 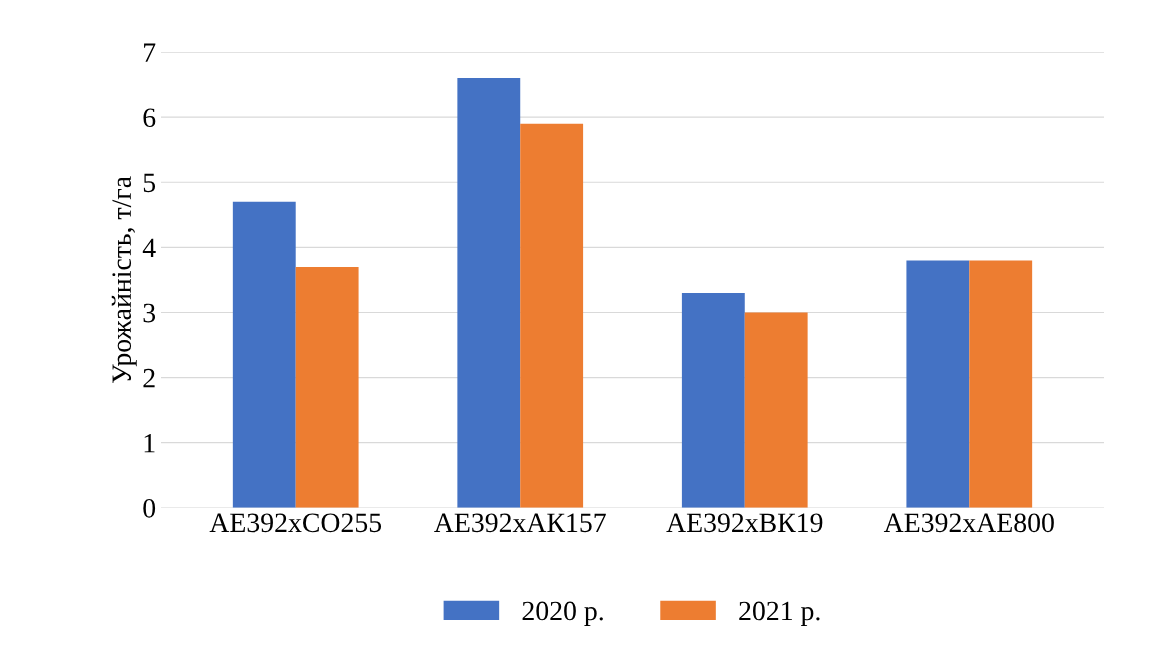 What do you see at coordinates (149, 443) in the screenshot?
I see `y-tick-label: 1` at bounding box center [149, 443].